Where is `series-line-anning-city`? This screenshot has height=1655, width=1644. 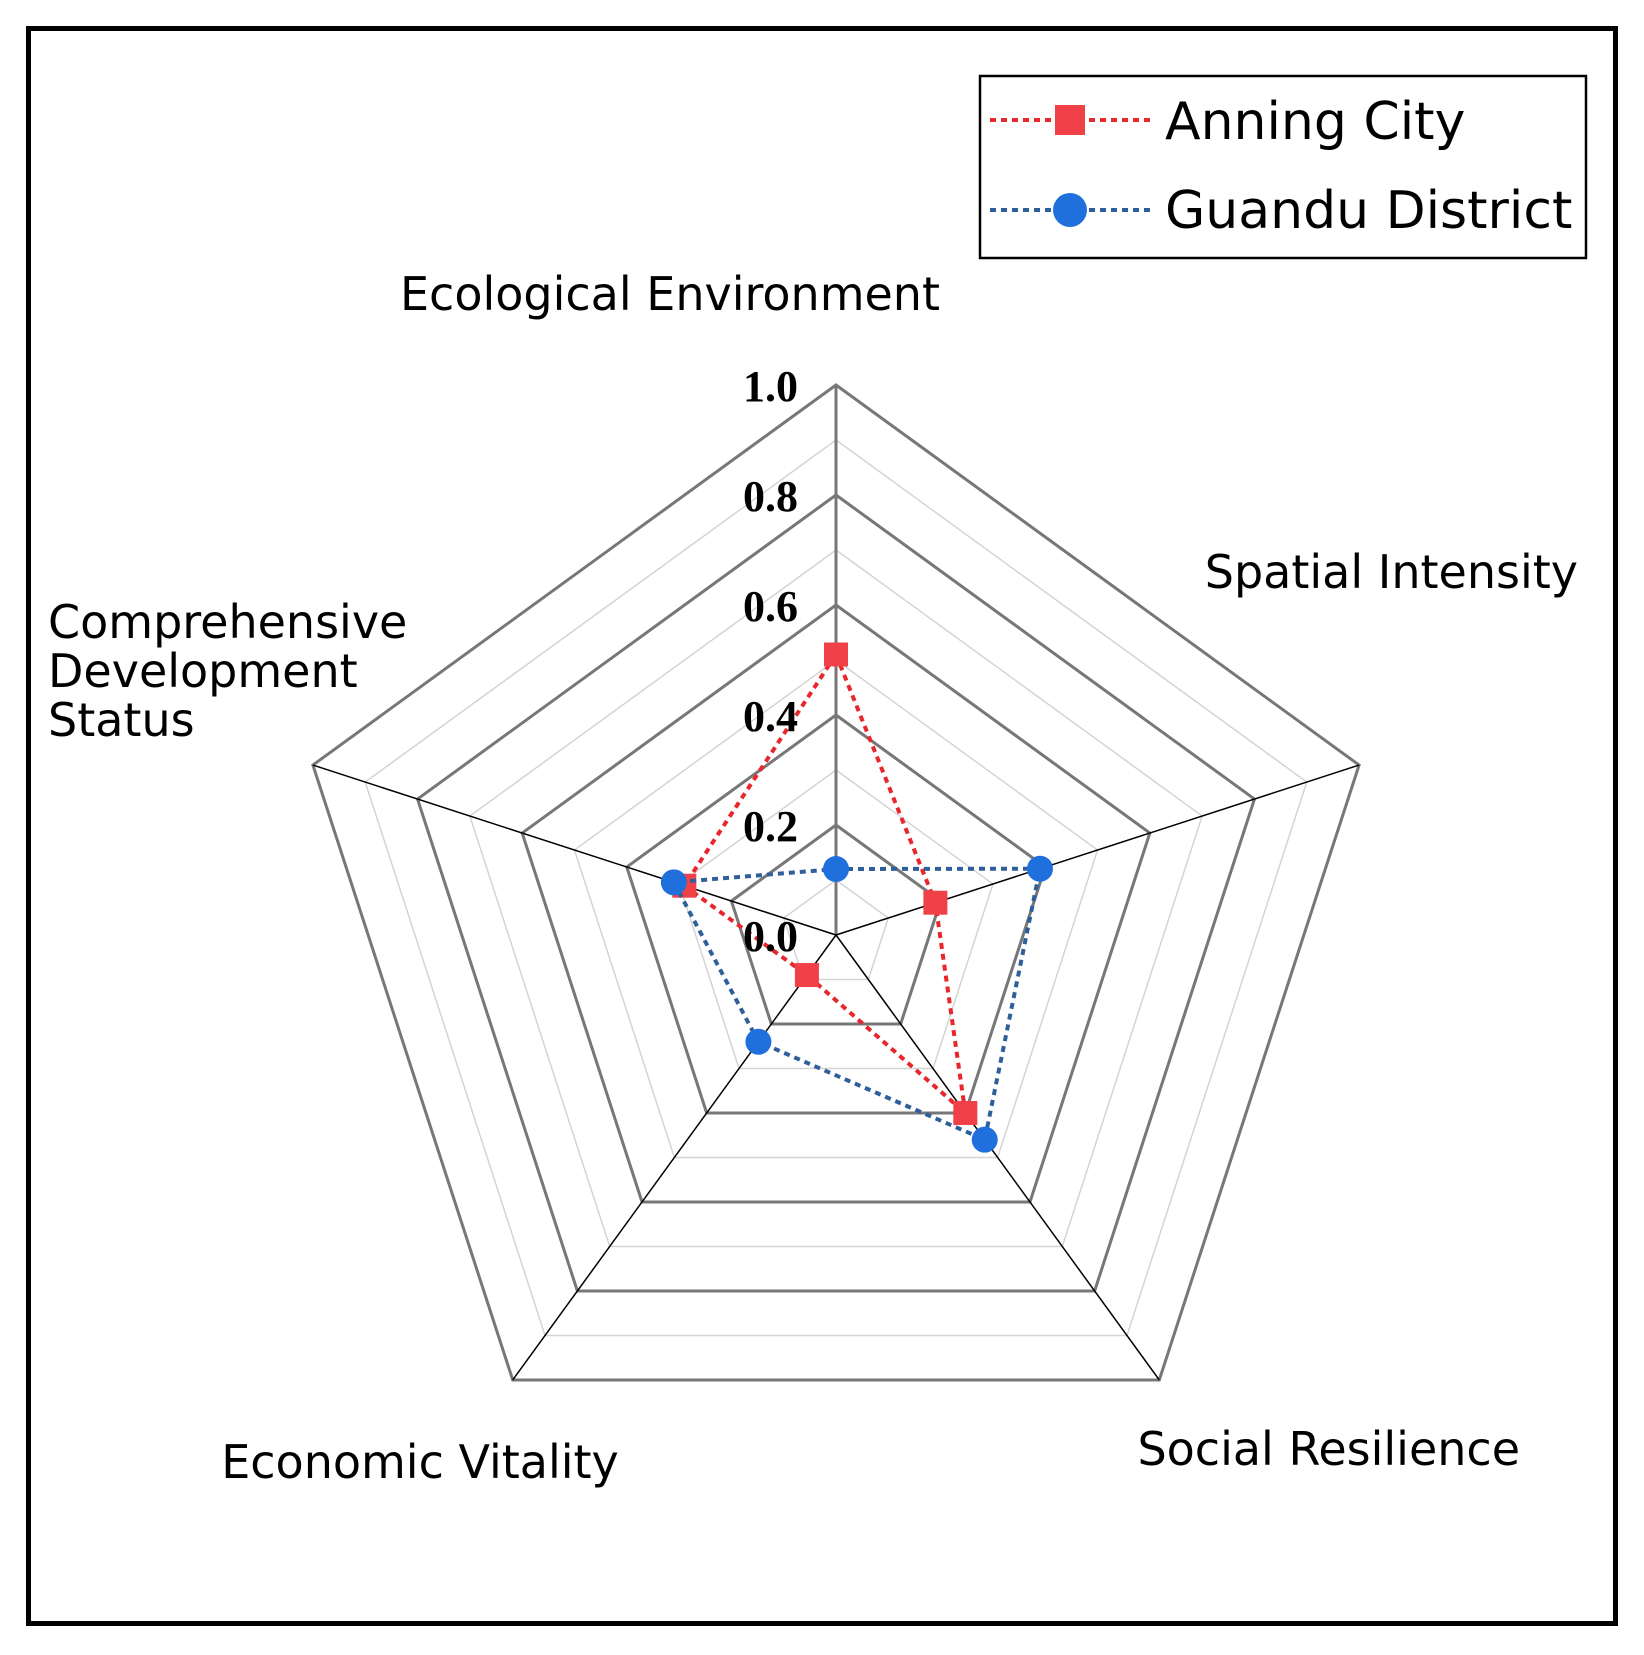 series-line-anning-city is located at coordinates (825, 884).